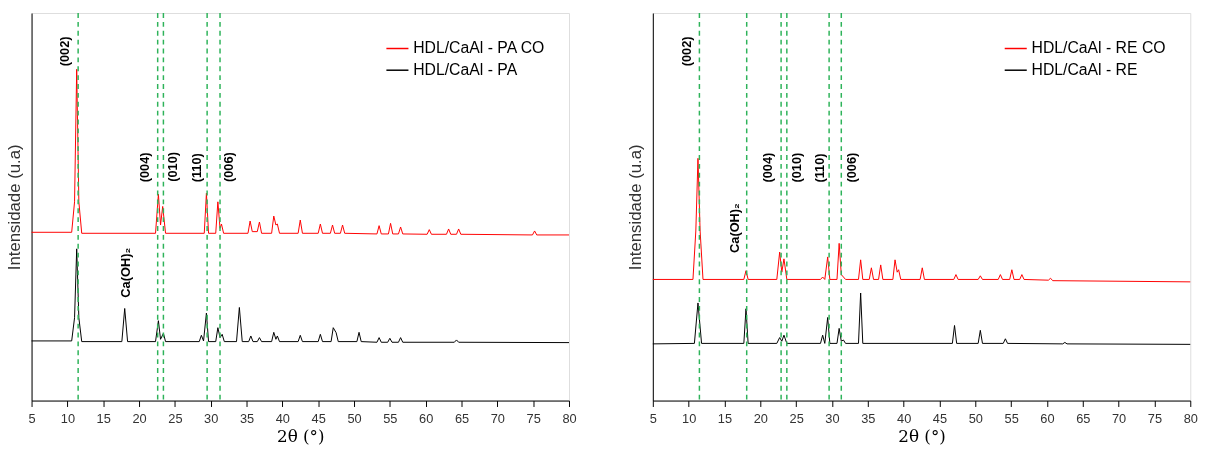  I want to click on legend-label: HDL/CaAl - RE, so click(1084, 70).